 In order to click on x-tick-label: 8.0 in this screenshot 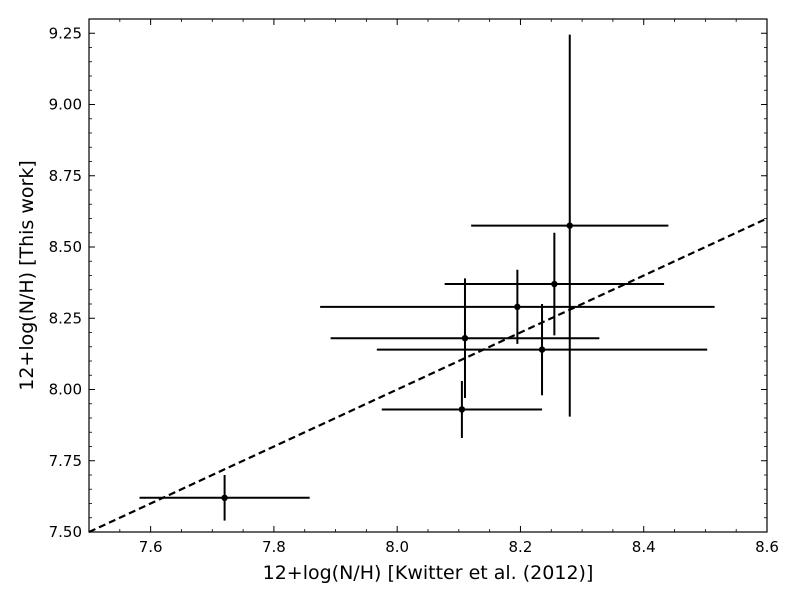, I will do `click(397, 547)`.